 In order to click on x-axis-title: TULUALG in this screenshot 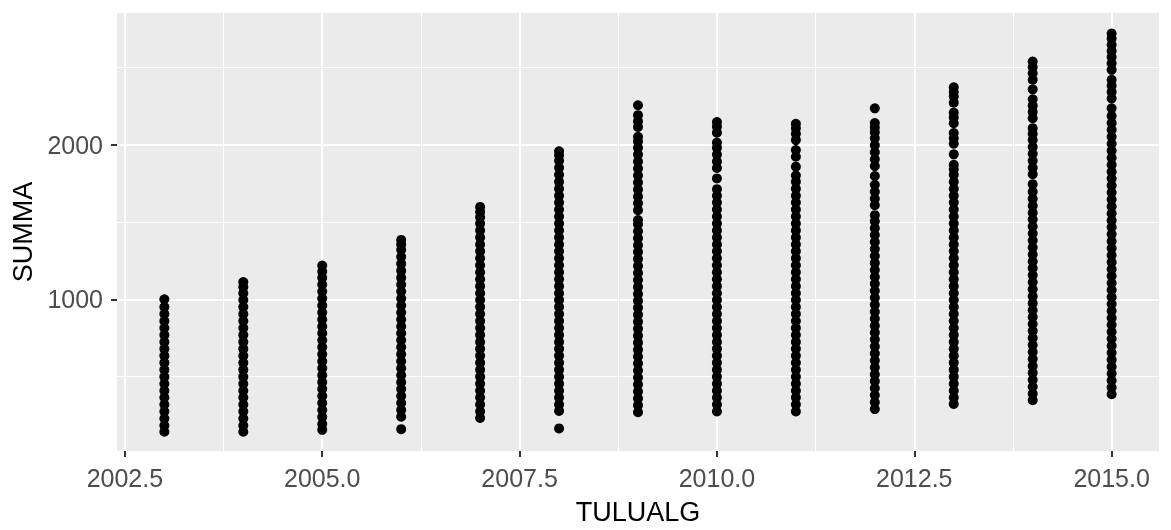, I will do `click(638, 511)`.